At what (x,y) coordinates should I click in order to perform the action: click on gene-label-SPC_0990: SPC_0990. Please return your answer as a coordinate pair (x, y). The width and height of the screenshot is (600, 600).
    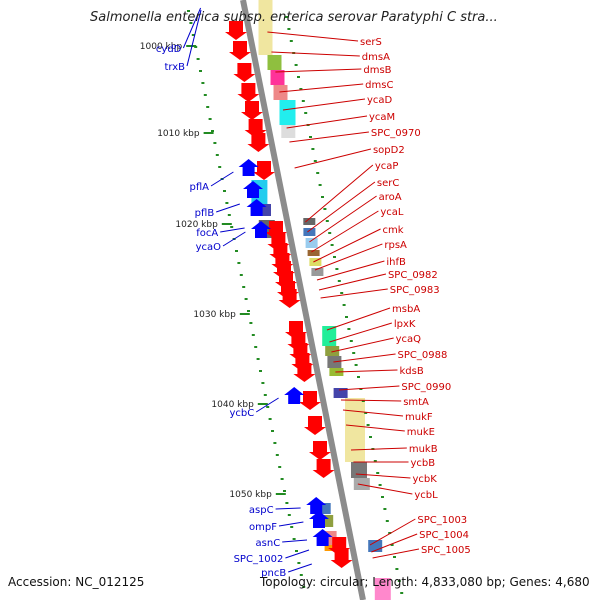
    Looking at the image, I should click on (426, 387).